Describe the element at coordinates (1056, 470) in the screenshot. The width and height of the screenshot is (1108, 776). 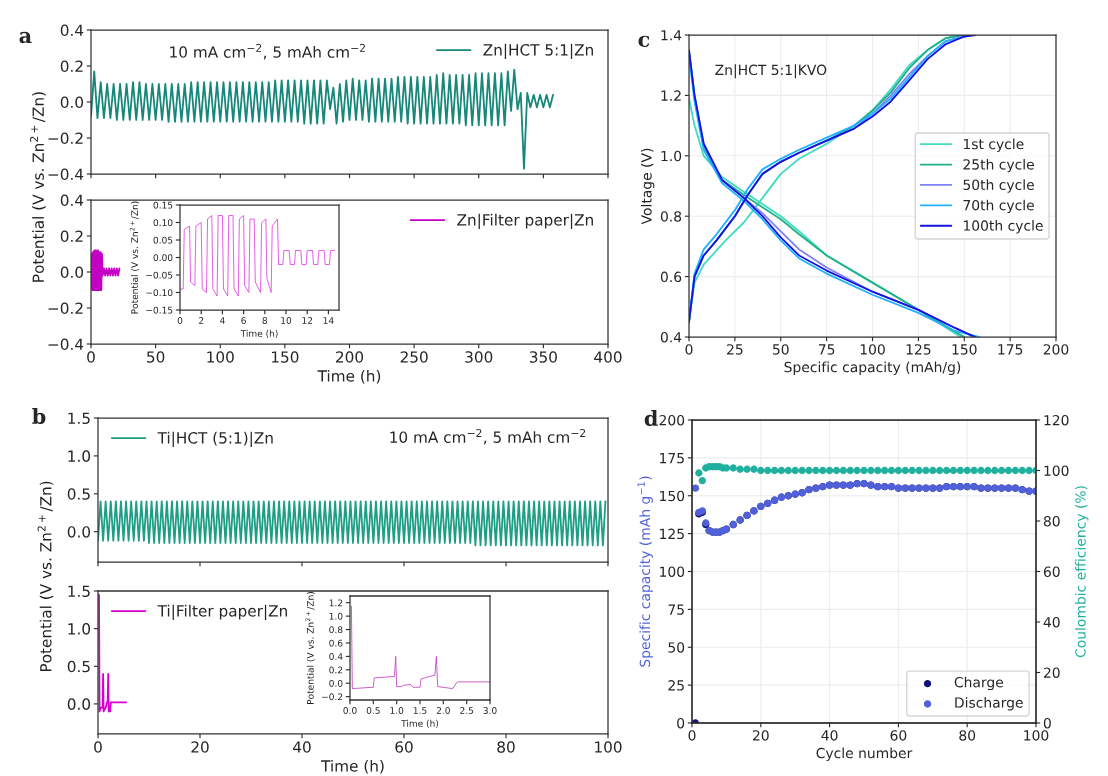
I see `y2-tick-label: 100` at that location.